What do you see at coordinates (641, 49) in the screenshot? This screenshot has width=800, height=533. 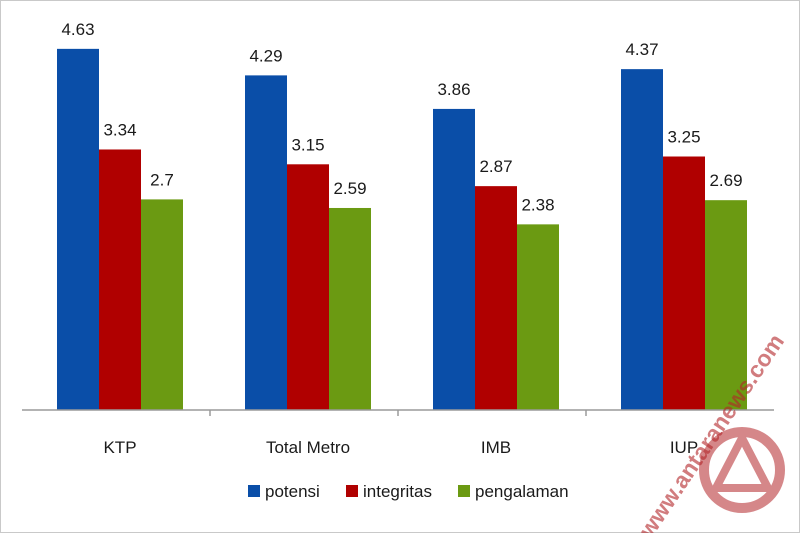 I see `data-label: 4.37` at bounding box center [641, 49].